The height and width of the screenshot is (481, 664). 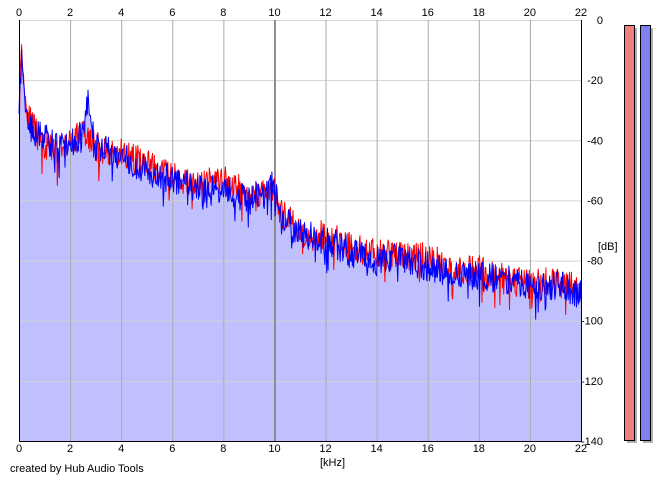 I want to click on x-tick-label-top: 18, so click(x=479, y=13).